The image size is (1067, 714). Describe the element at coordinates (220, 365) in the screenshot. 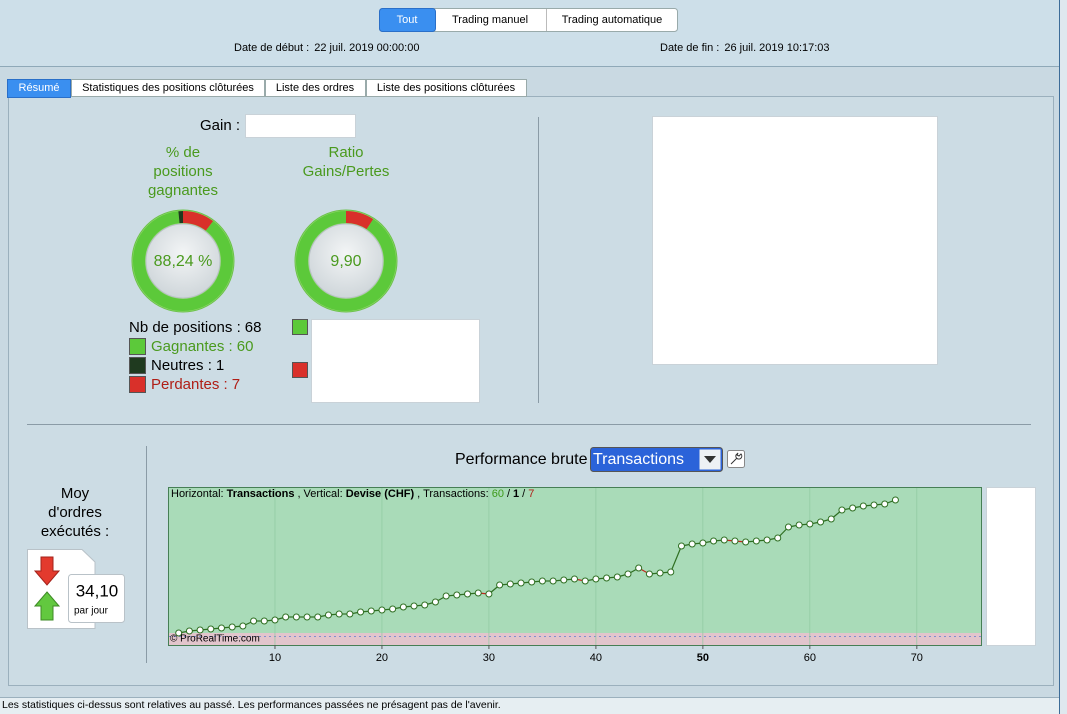

I see `legend-value: 1` at that location.